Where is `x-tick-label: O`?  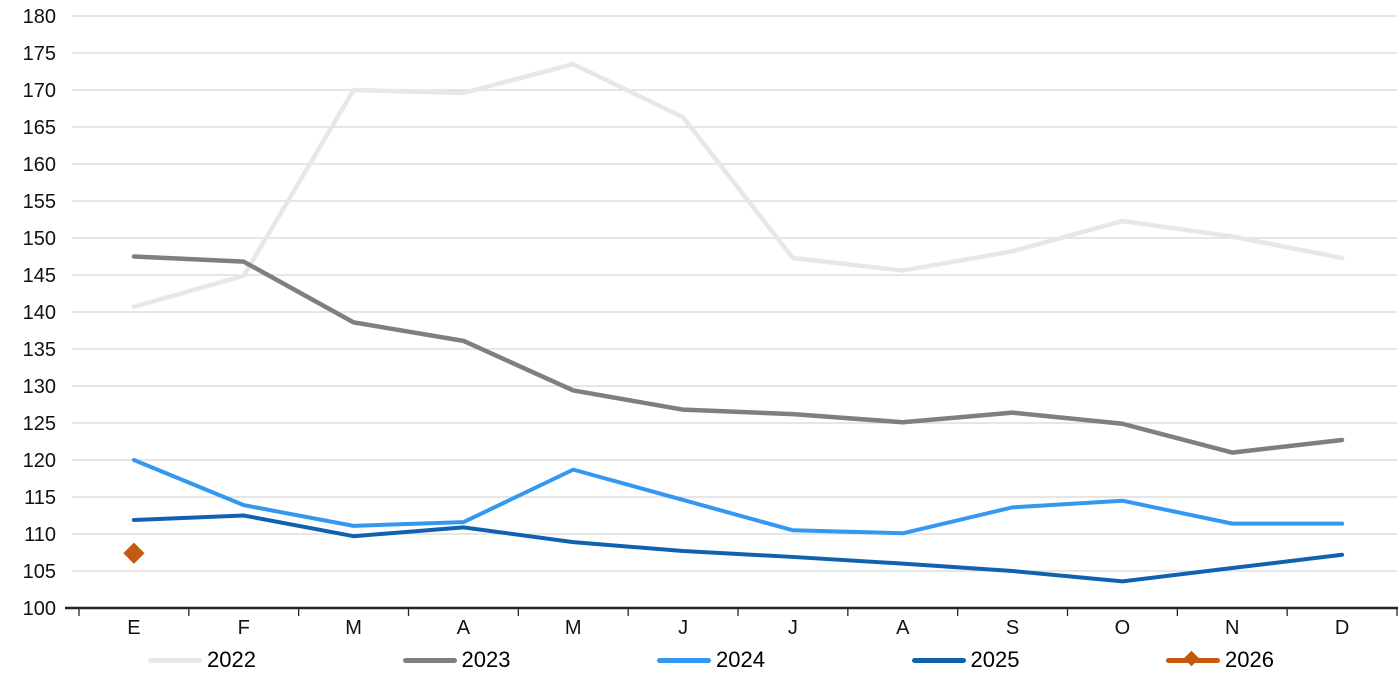 x-tick-label: O is located at coordinates (1123, 628).